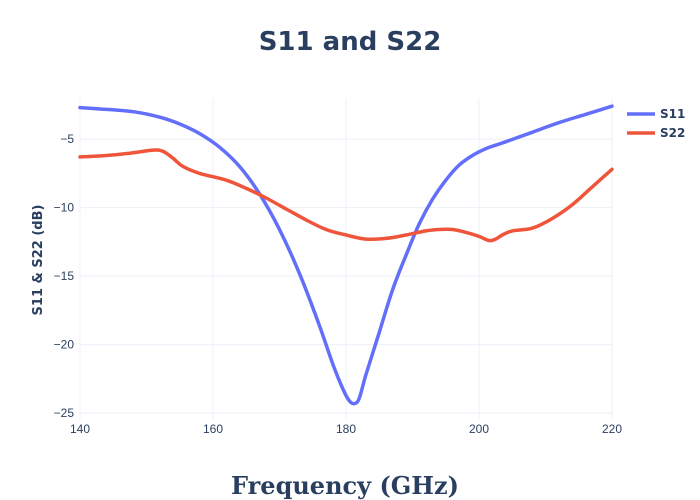  I want to click on y-tick-label: −20, so click(64, 345).